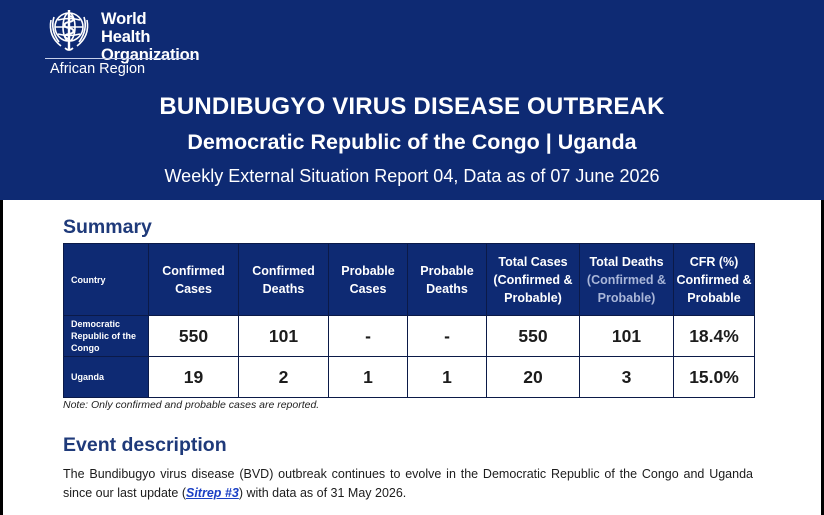 This screenshot has width=824, height=515. I want to click on who-logo: World Health Organization, so click(122, 35).